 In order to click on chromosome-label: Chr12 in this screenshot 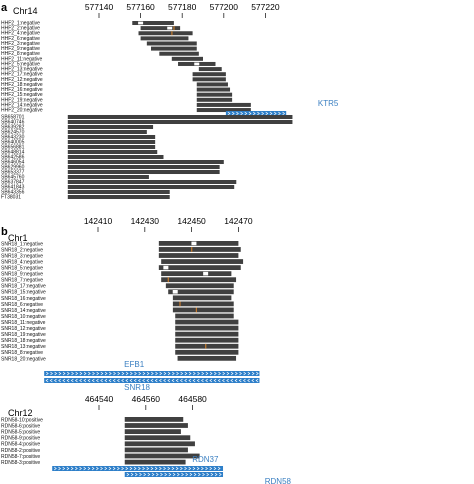, I will do `click(20, 413)`.